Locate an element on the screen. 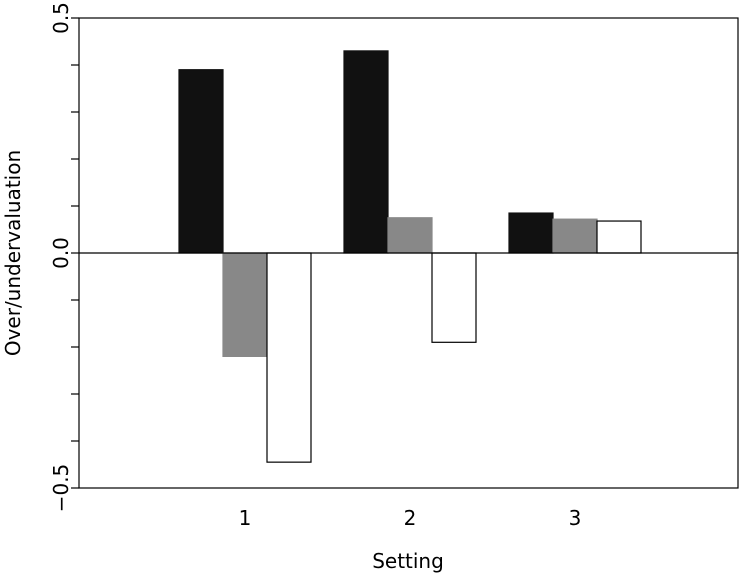 The width and height of the screenshot is (742, 574). x-axis-tick-labels: 1 2 3 is located at coordinates (410, 518).